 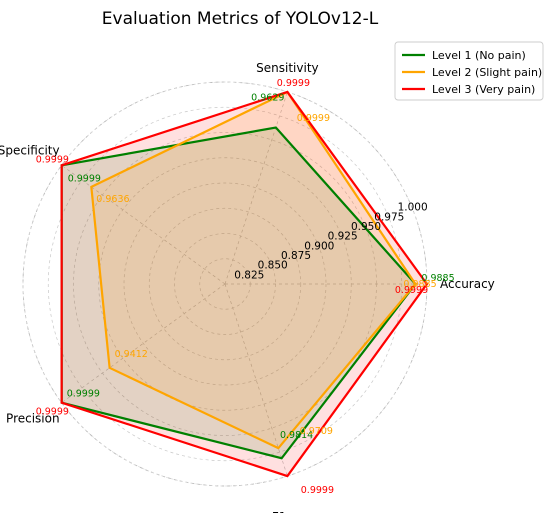 I want to click on value-label-s1-accuracy: 0.9885, so click(x=437, y=278).